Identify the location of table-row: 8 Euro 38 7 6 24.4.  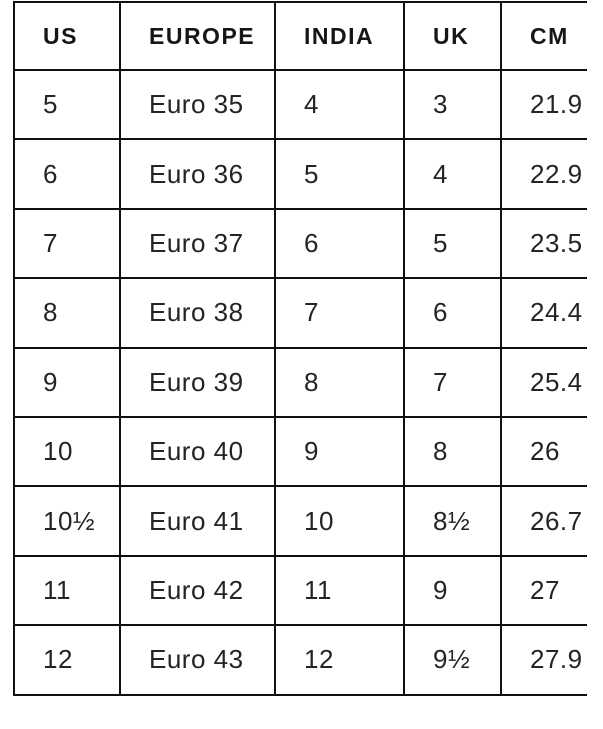
(300, 313).